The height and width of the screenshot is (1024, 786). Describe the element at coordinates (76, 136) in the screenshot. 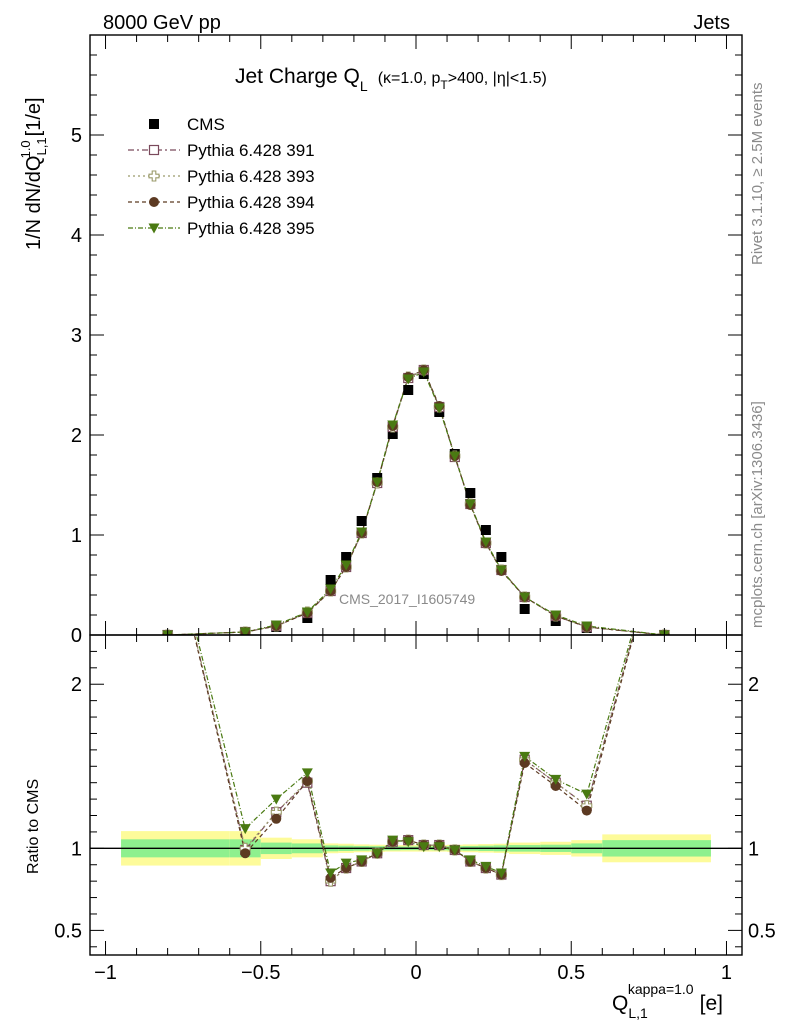

I see `main-y-tick-label: 5` at that location.